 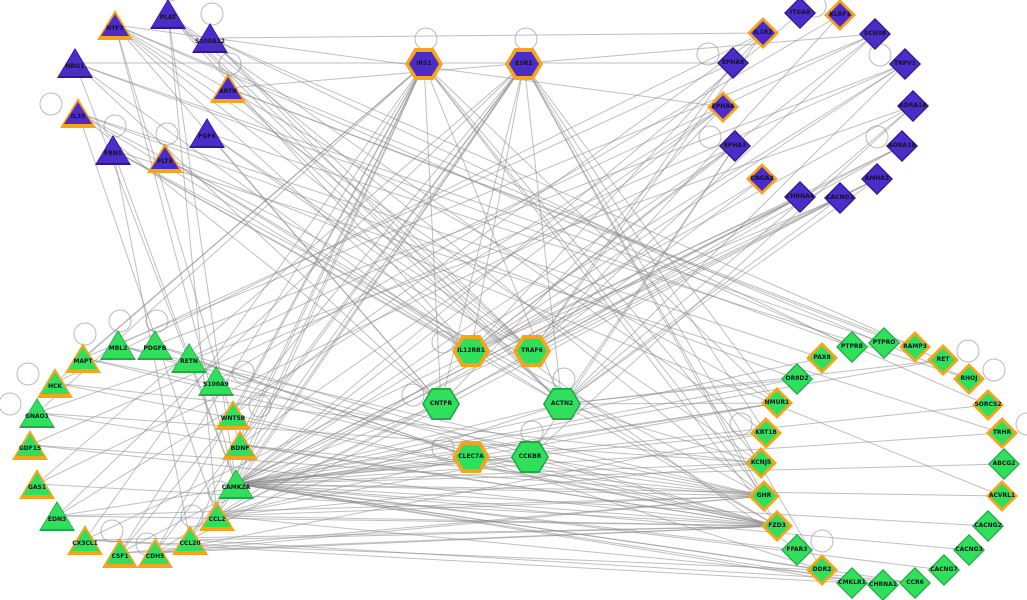 I want to click on node-KLRF1: KLRF1, so click(x=840, y=15).